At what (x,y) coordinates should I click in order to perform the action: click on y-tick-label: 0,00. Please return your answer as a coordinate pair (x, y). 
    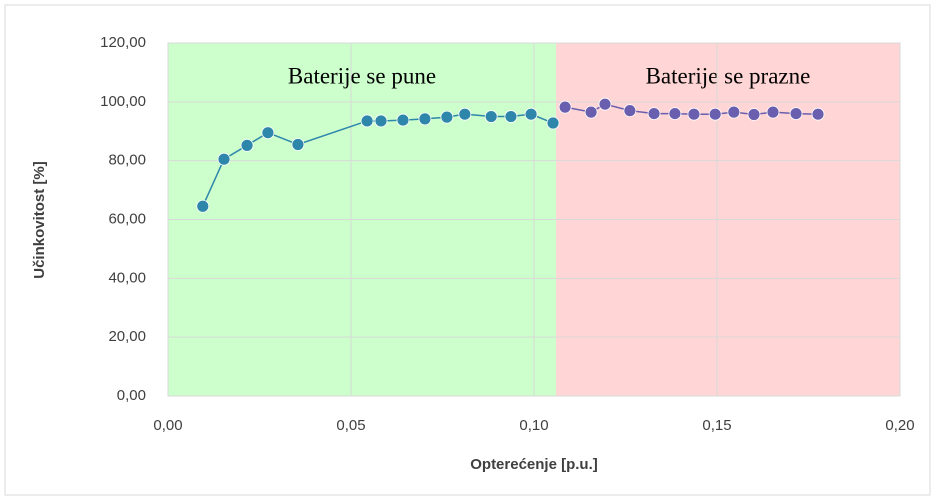
    Looking at the image, I should click on (131, 395).